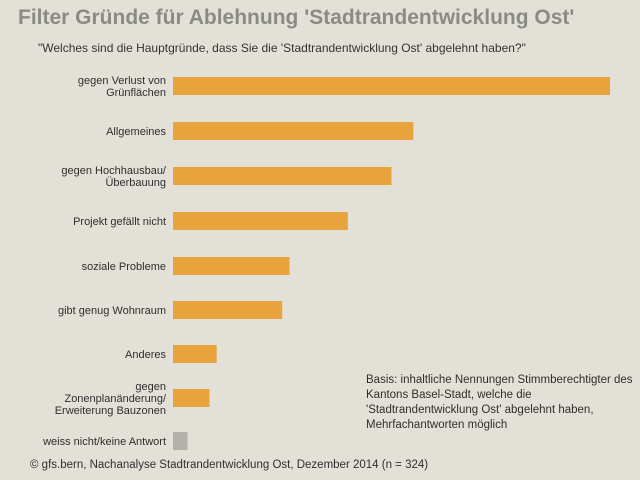 The image size is (640, 480). Describe the element at coordinates (104, 442) in the screenshot. I see `category-label-9: weiss nicht/keine Antwort` at that location.